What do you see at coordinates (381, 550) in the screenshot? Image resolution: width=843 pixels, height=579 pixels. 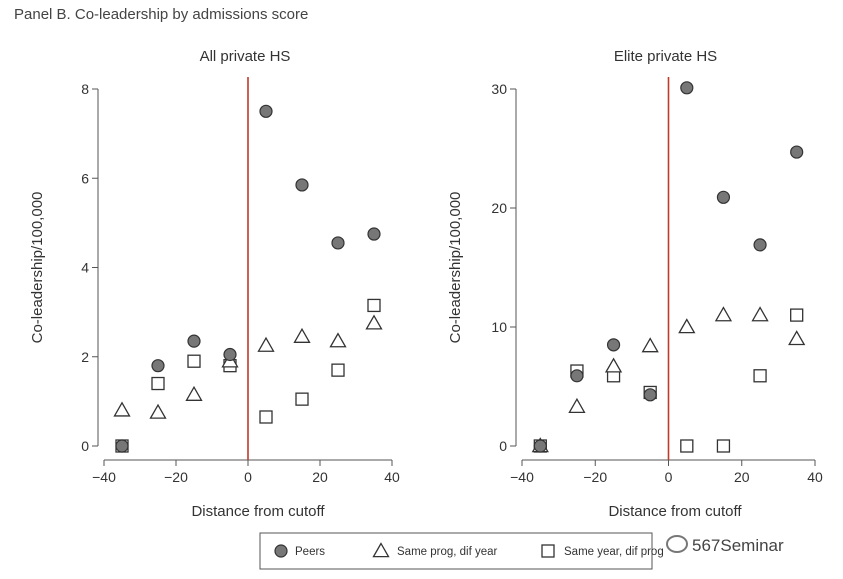 I see `legend-marker-triangle` at bounding box center [381, 550].